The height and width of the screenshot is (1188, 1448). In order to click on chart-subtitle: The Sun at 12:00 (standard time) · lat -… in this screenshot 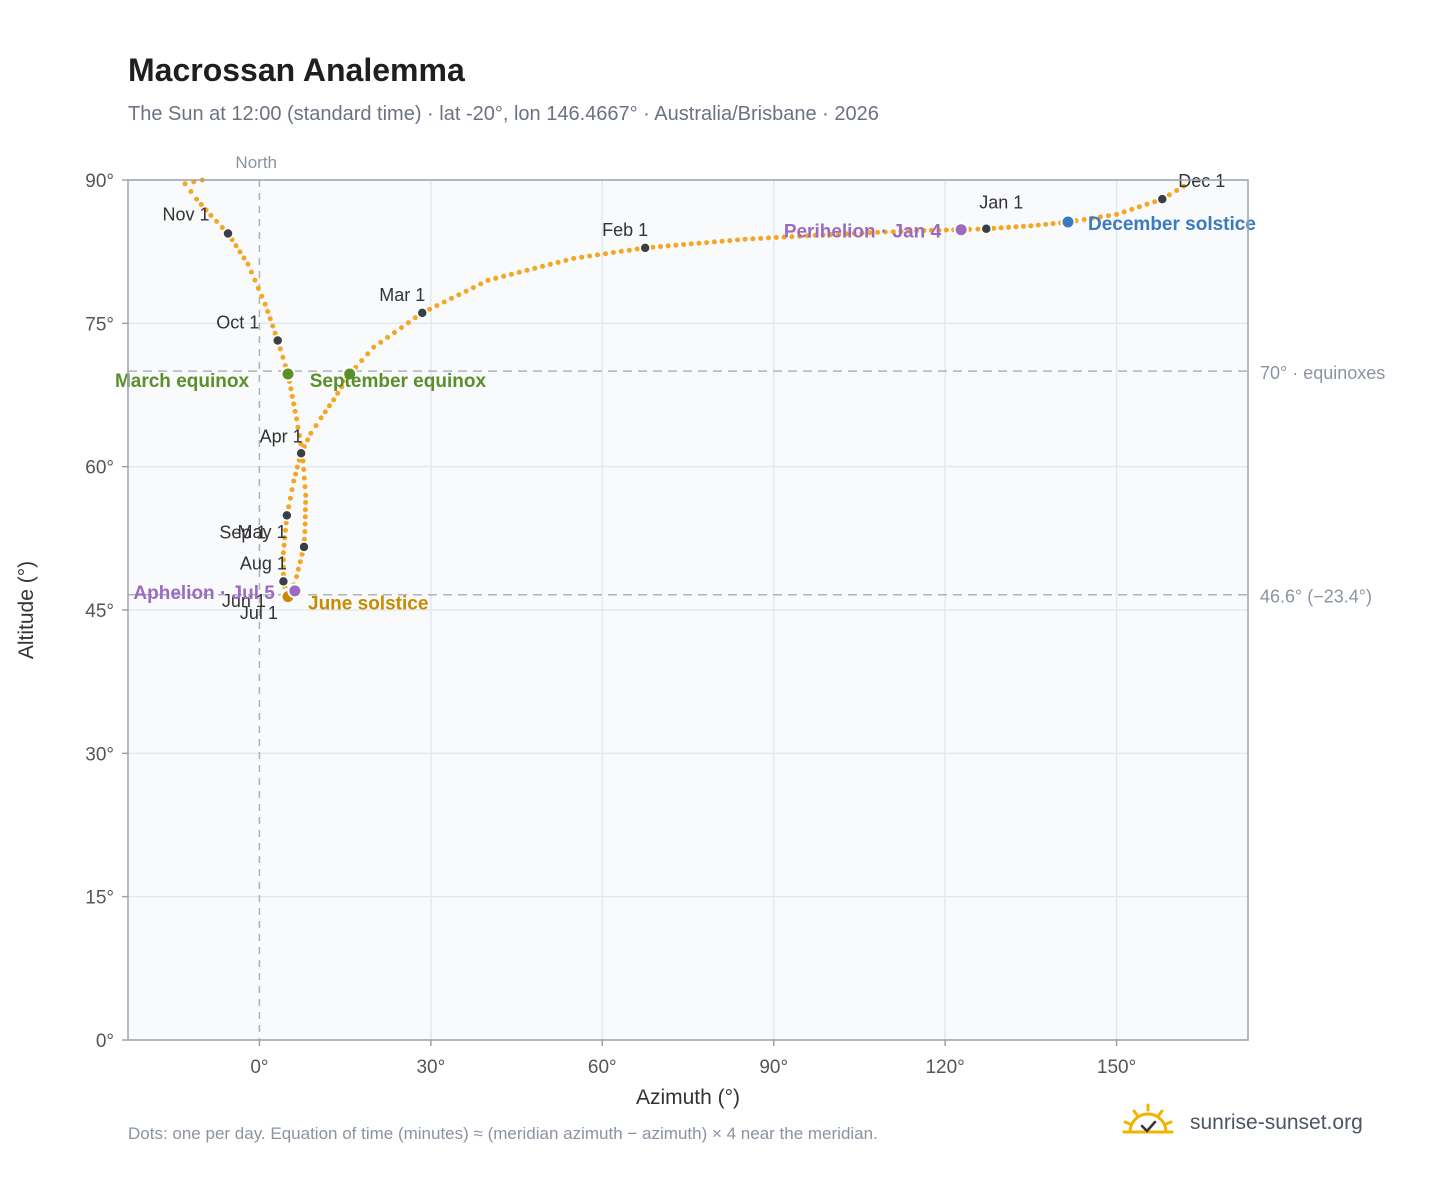, I will do `click(503, 114)`.